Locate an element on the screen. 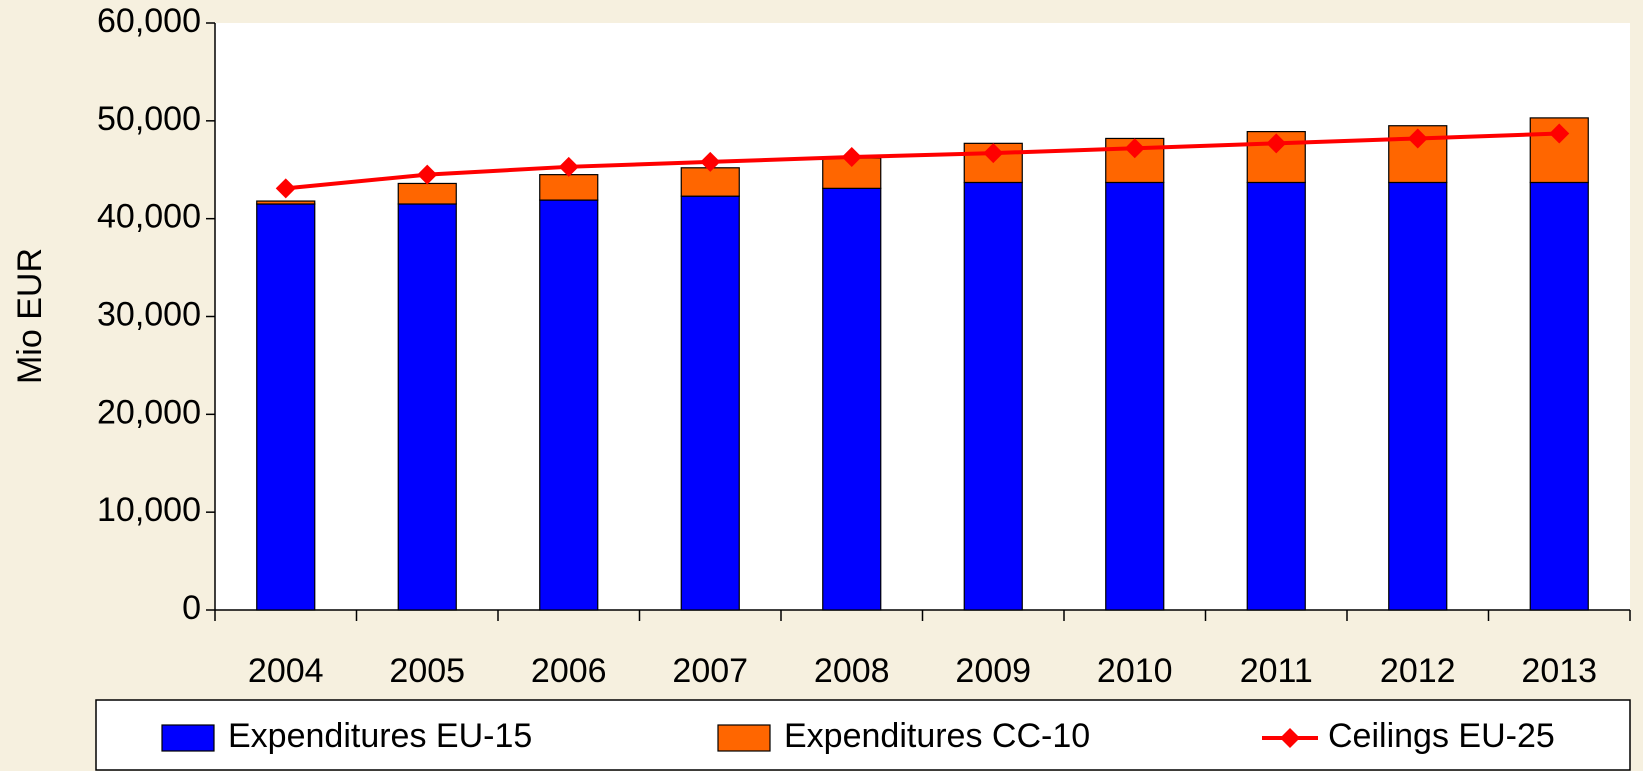 The image size is (1643, 771). x-tick-label: 2009 is located at coordinates (993, 671).